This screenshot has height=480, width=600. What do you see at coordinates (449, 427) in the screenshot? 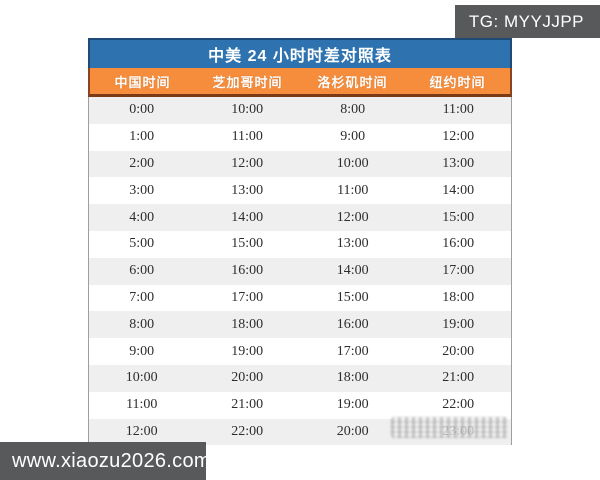
I see `watermark-smudge` at bounding box center [449, 427].